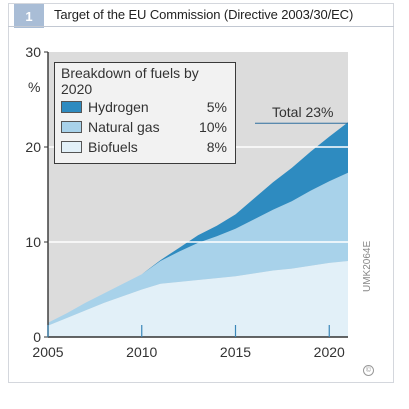  I want to click on copyright-icon: ©, so click(368, 370).